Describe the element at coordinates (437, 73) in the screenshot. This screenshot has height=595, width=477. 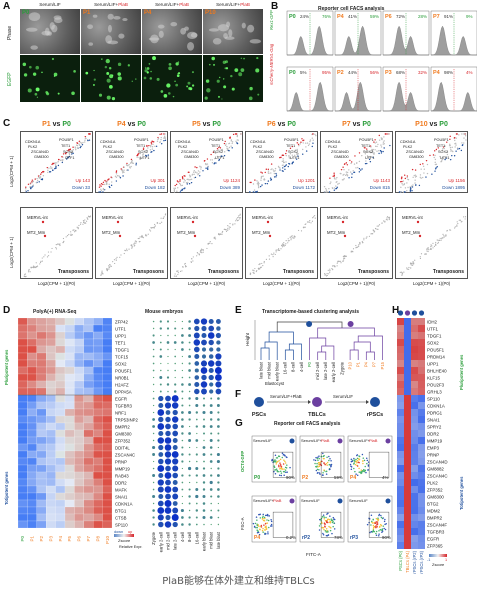
I see `histogram-passage: P4` at that location.